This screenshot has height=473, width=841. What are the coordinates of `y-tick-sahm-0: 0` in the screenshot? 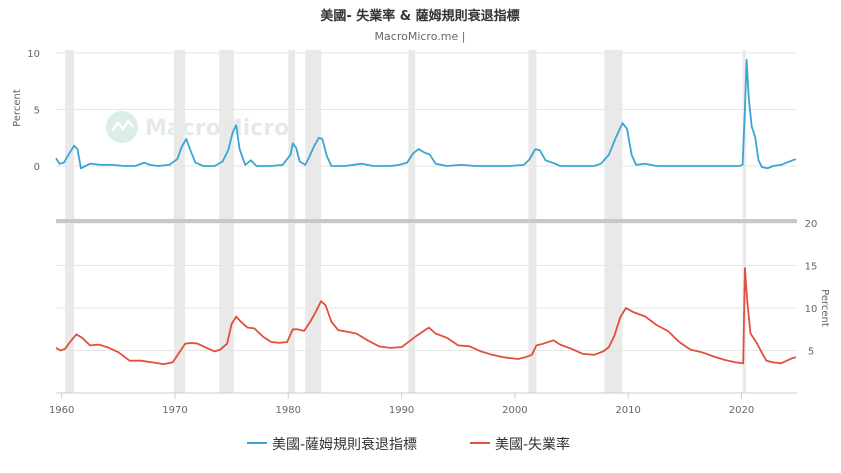 It's located at (37, 167).